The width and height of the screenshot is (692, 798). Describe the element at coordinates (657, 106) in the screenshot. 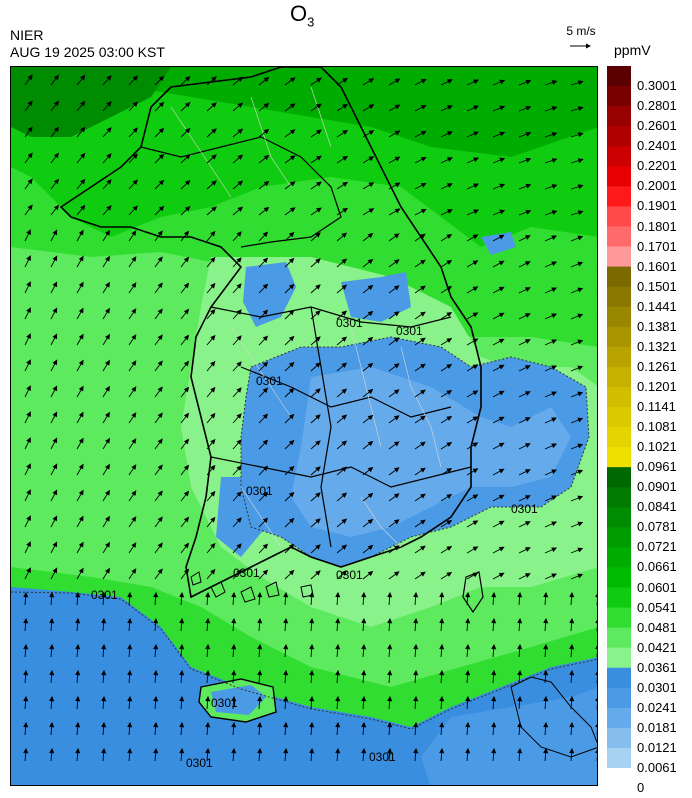

I see `legend-label: 0.2801` at that location.